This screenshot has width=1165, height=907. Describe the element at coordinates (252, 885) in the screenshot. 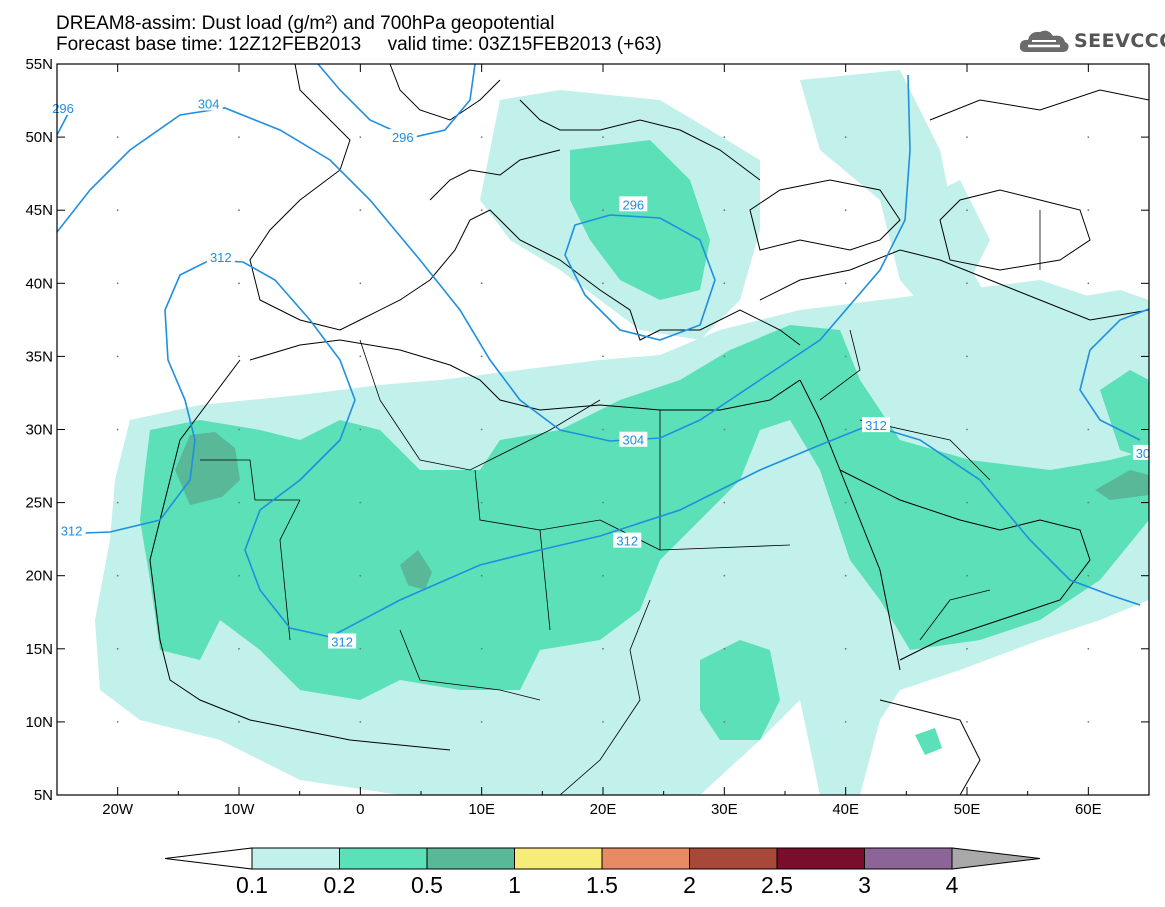

I see `colorbar-label: 0.1` at that location.